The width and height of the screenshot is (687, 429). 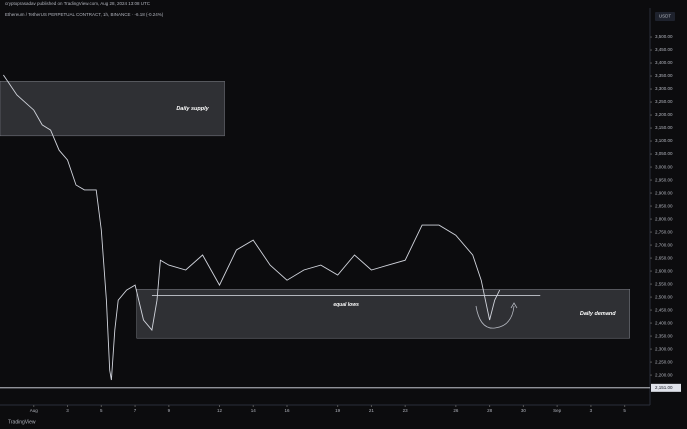 I want to click on y-tick-label: 3,100.00, so click(x=664, y=140).